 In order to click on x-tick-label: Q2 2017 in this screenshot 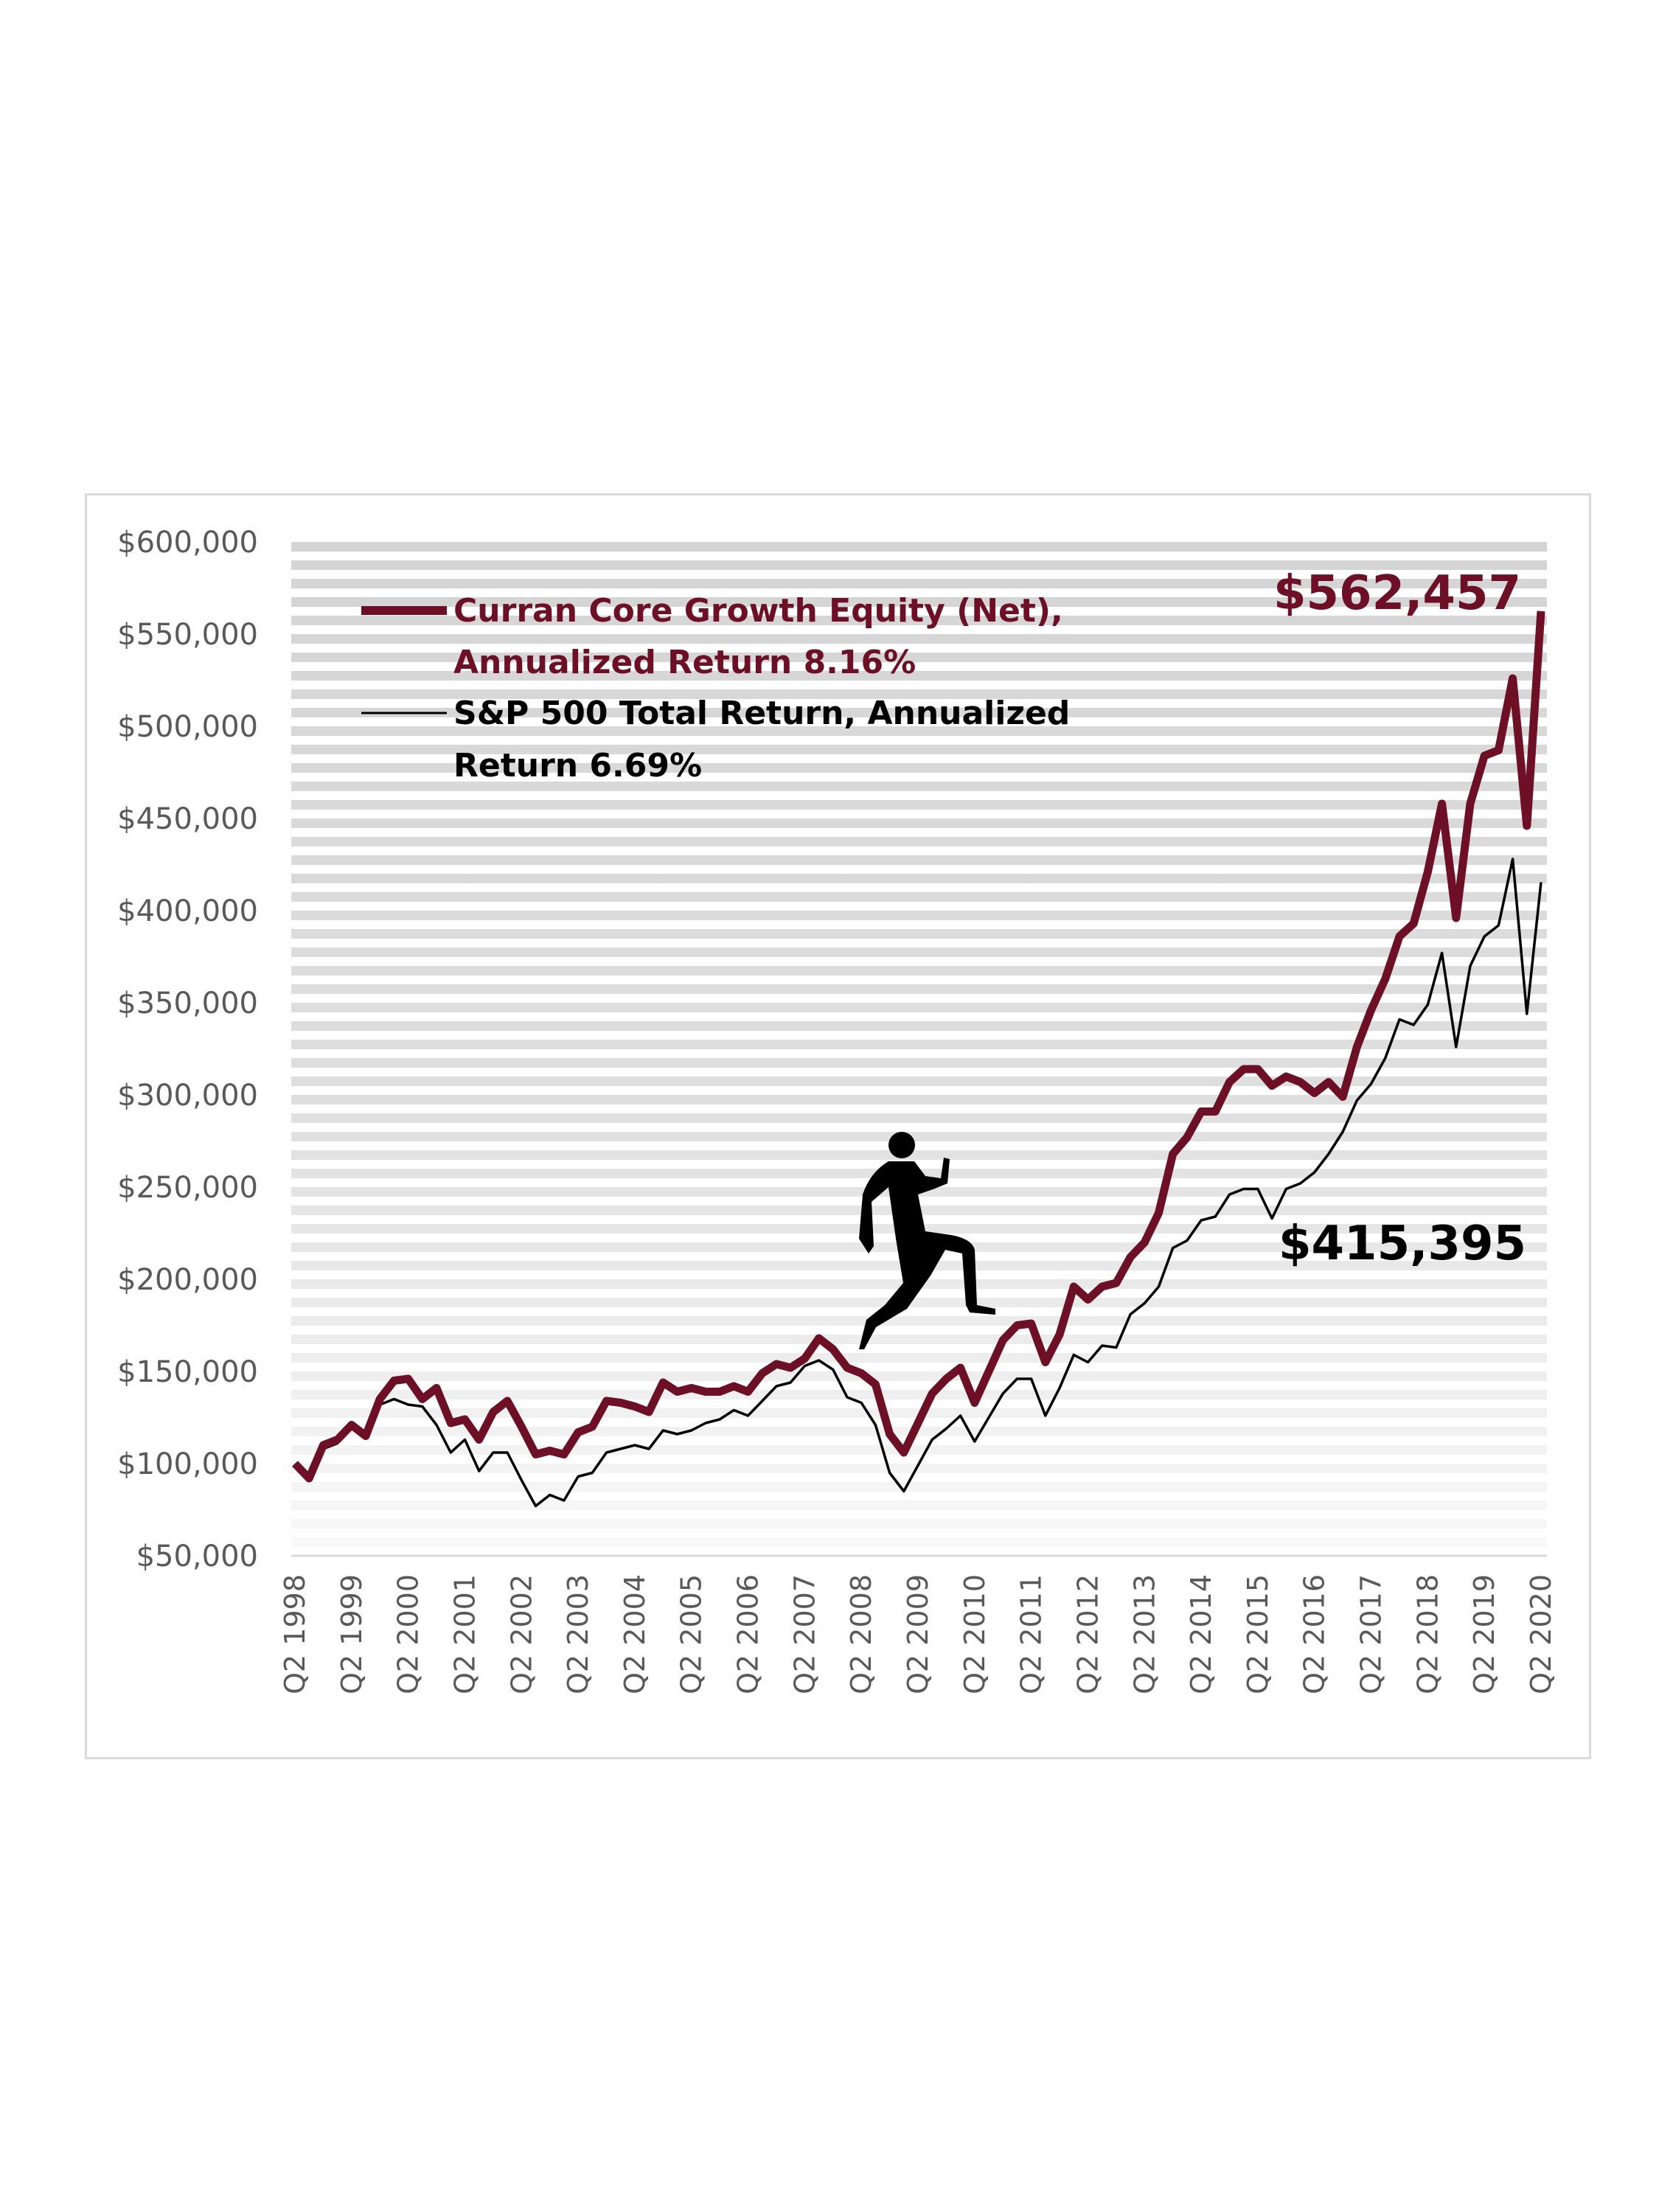, I will do `click(1371, 1634)`.